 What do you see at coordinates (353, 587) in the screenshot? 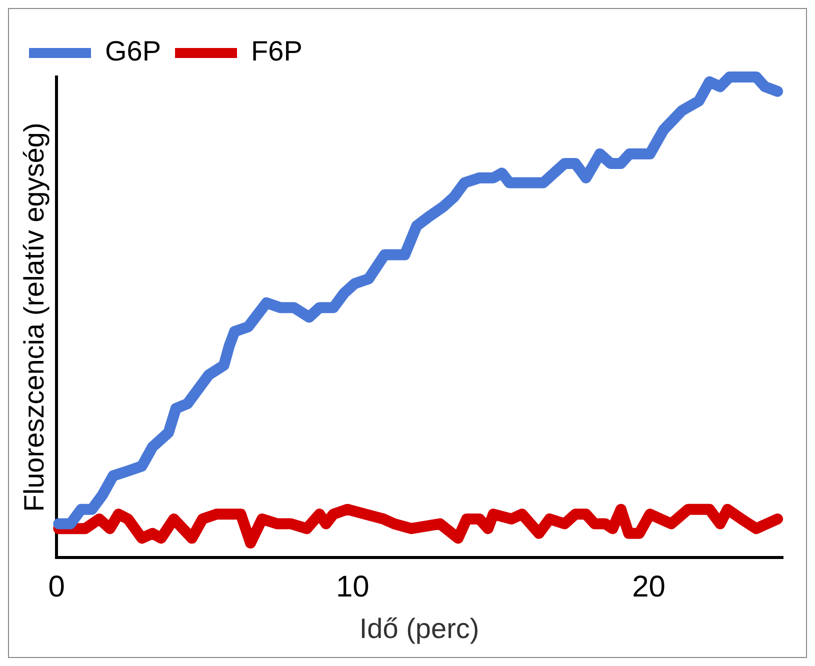
I see `x-tick-label: 10` at bounding box center [353, 587].